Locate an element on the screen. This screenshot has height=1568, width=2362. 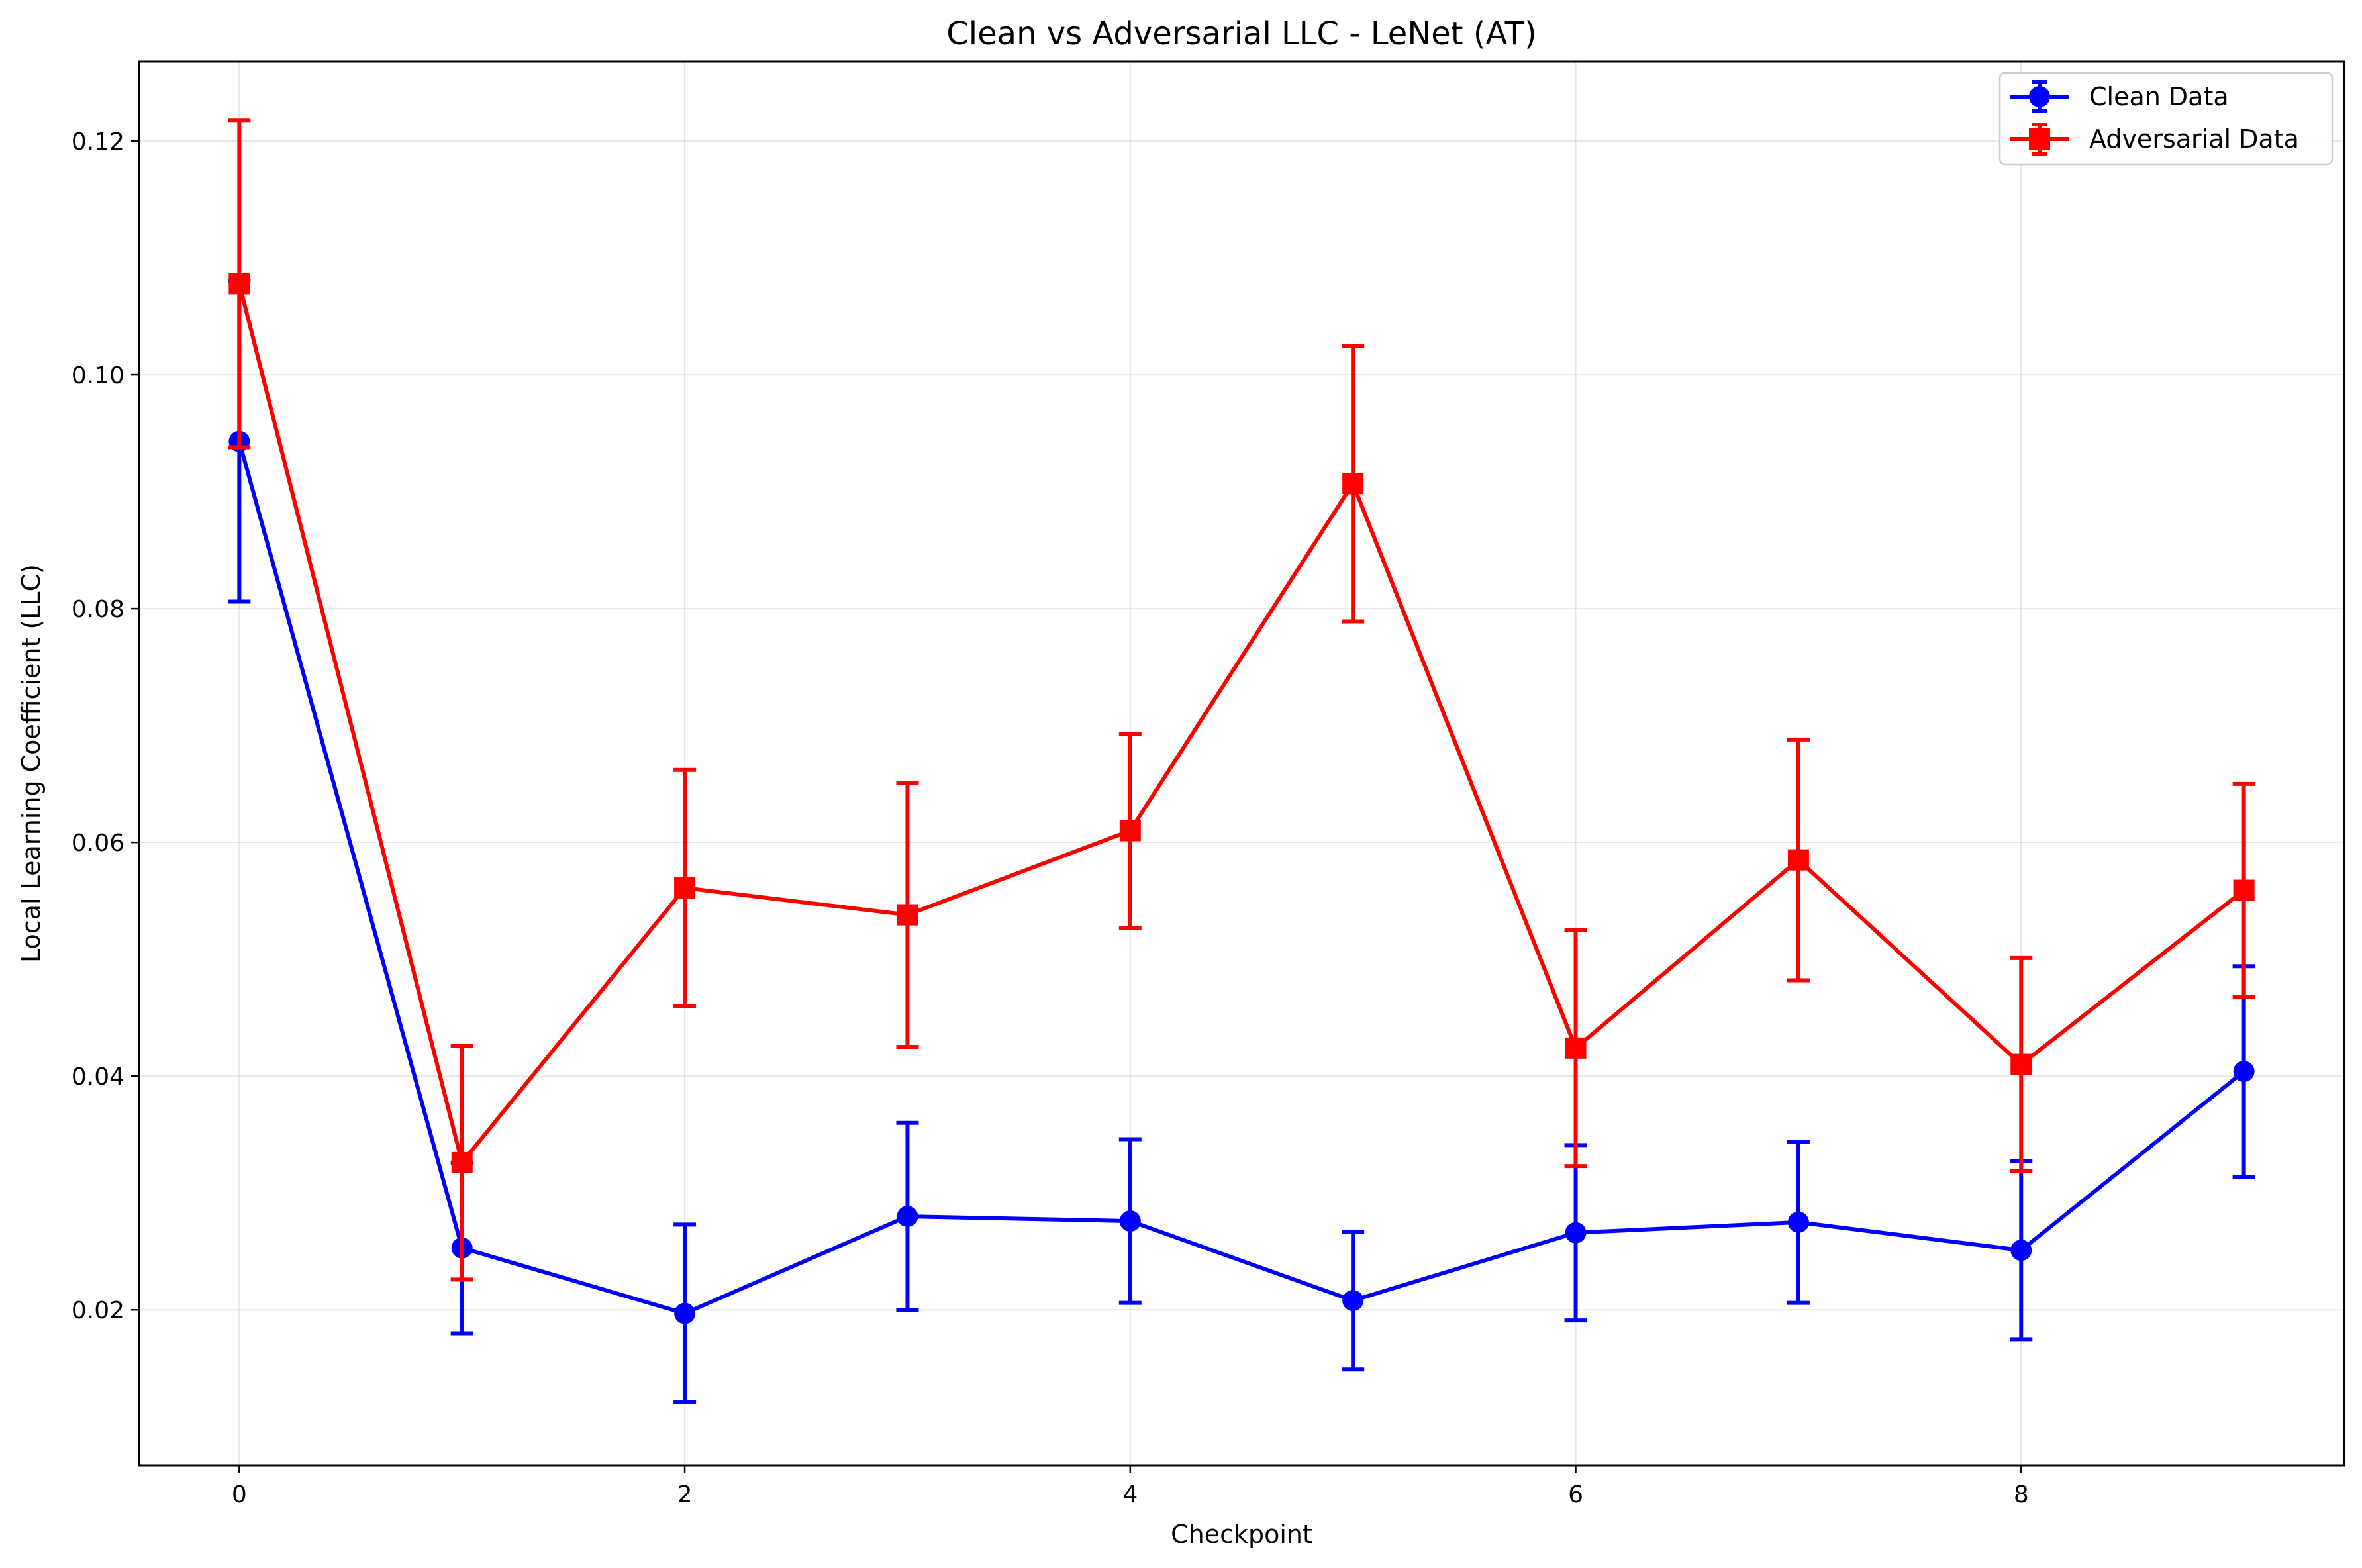
y-tick-label: 0.12 is located at coordinates (98, 142).